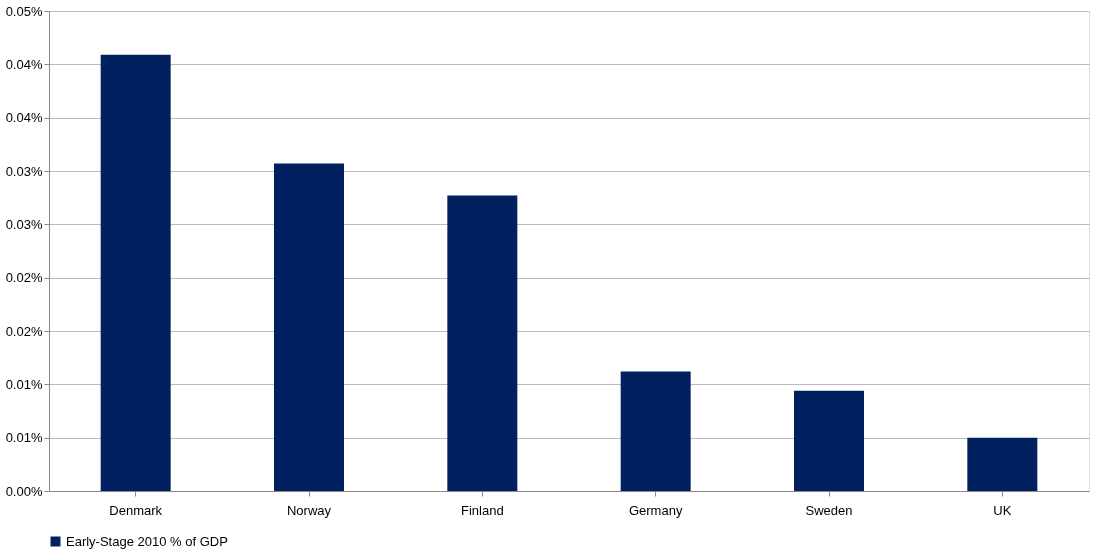 The image size is (1119, 556). What do you see at coordinates (1002, 510) in the screenshot?
I see `x-tick-label: UK` at bounding box center [1002, 510].